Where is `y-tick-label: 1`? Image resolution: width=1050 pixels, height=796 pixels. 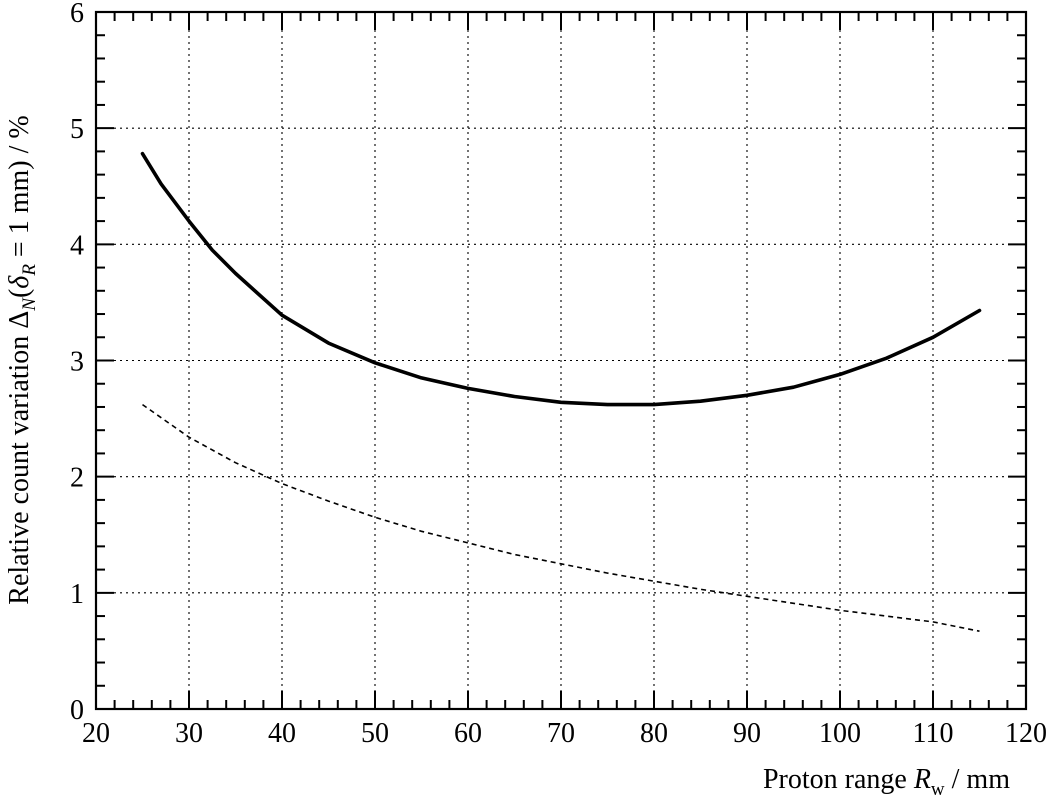 y-tick-label: 1 is located at coordinates (77, 594).